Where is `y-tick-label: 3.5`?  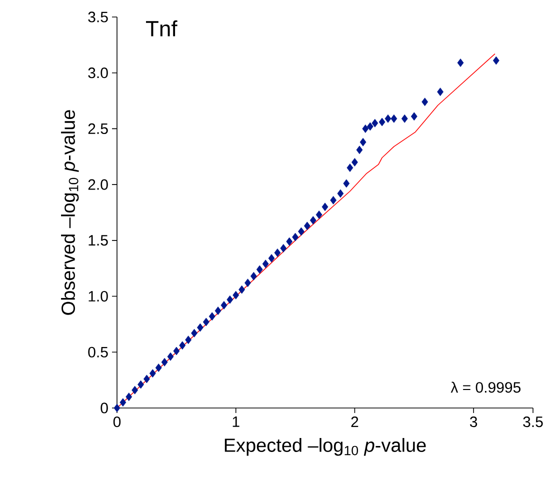 y-tick-label: 3.5 is located at coordinates (98, 17).